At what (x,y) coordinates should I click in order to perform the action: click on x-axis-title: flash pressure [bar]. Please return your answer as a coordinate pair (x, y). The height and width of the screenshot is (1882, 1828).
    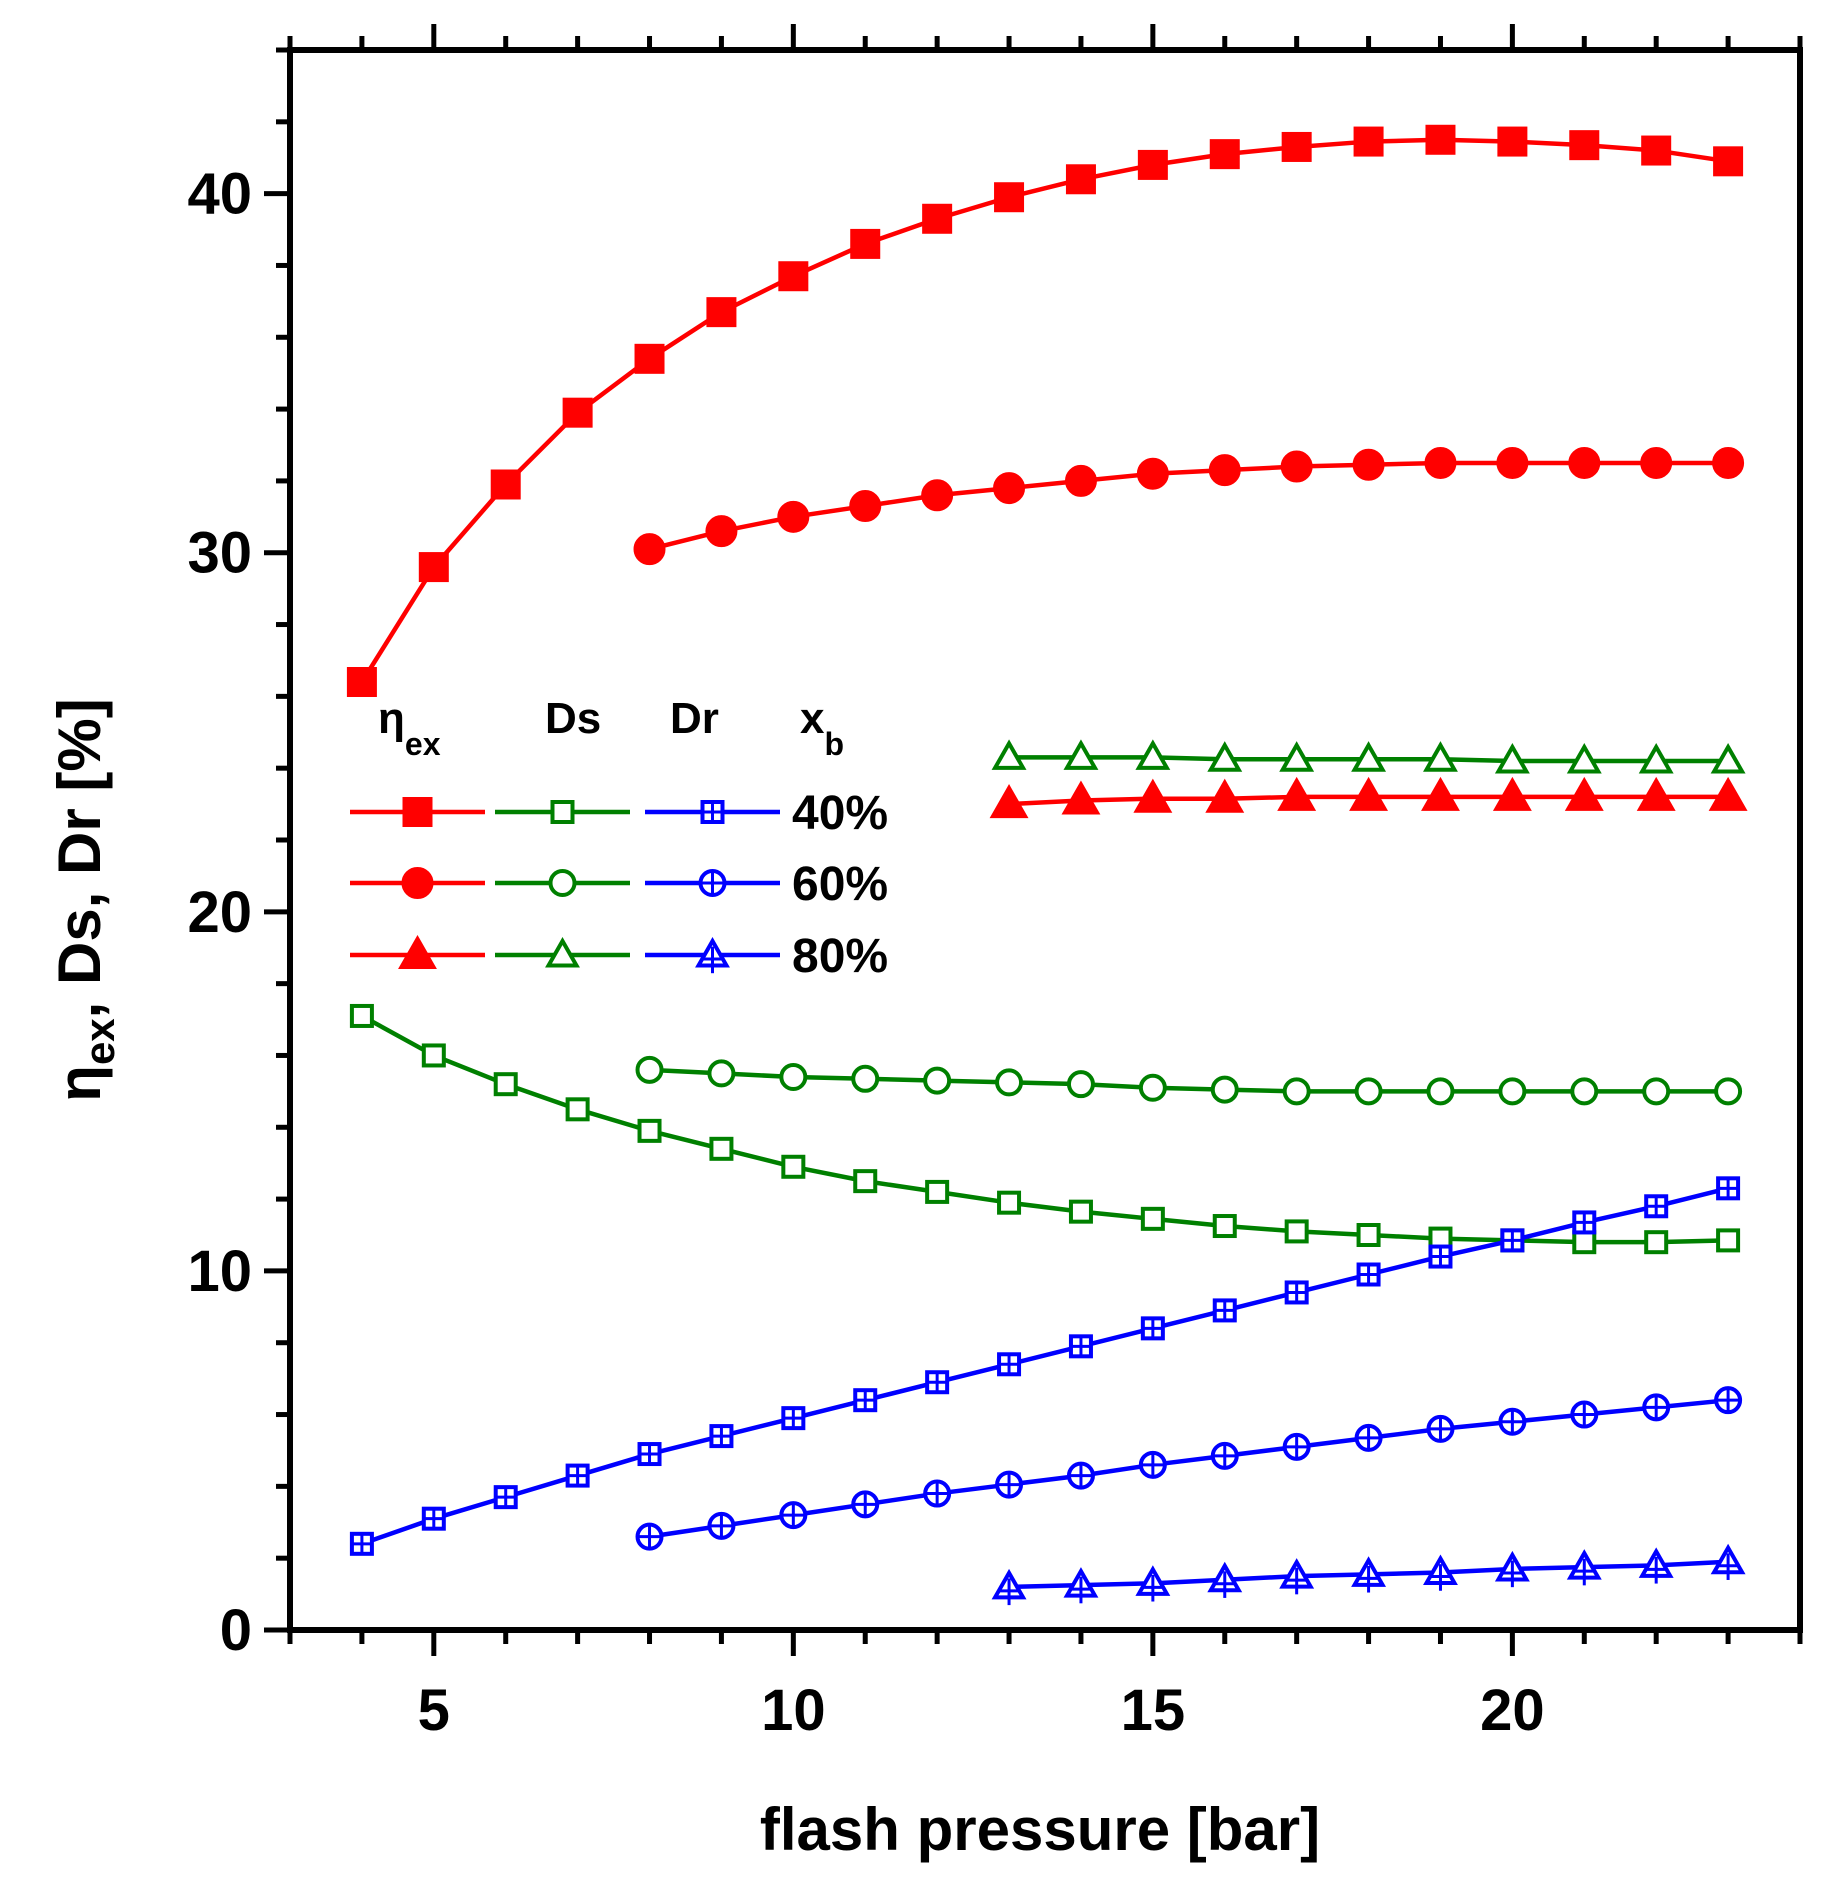
    Looking at the image, I should click on (1040, 1829).